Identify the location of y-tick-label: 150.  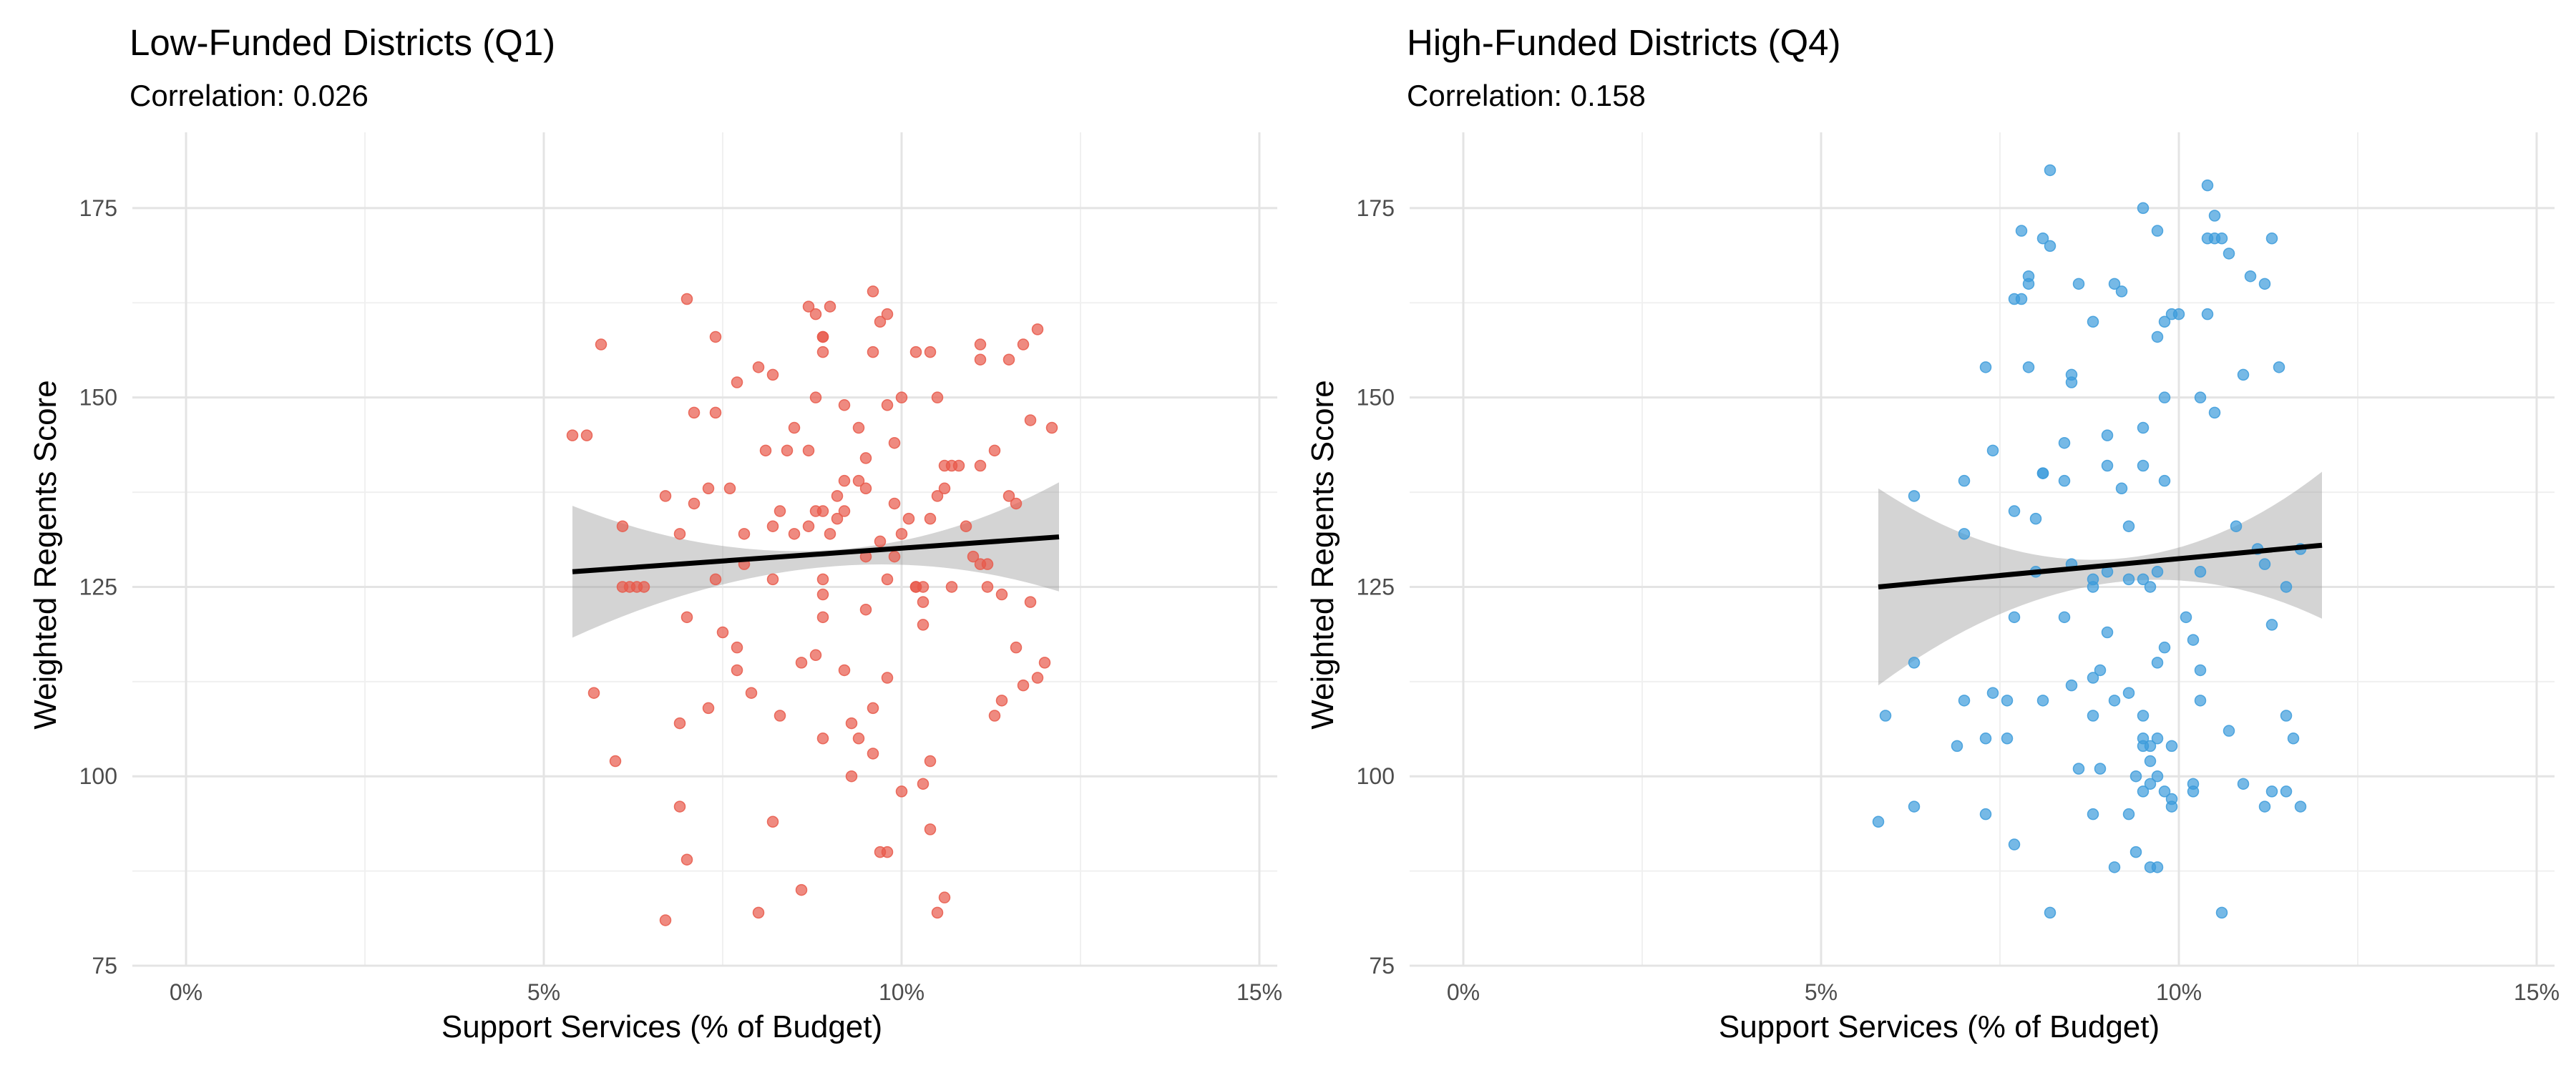
(1376, 398).